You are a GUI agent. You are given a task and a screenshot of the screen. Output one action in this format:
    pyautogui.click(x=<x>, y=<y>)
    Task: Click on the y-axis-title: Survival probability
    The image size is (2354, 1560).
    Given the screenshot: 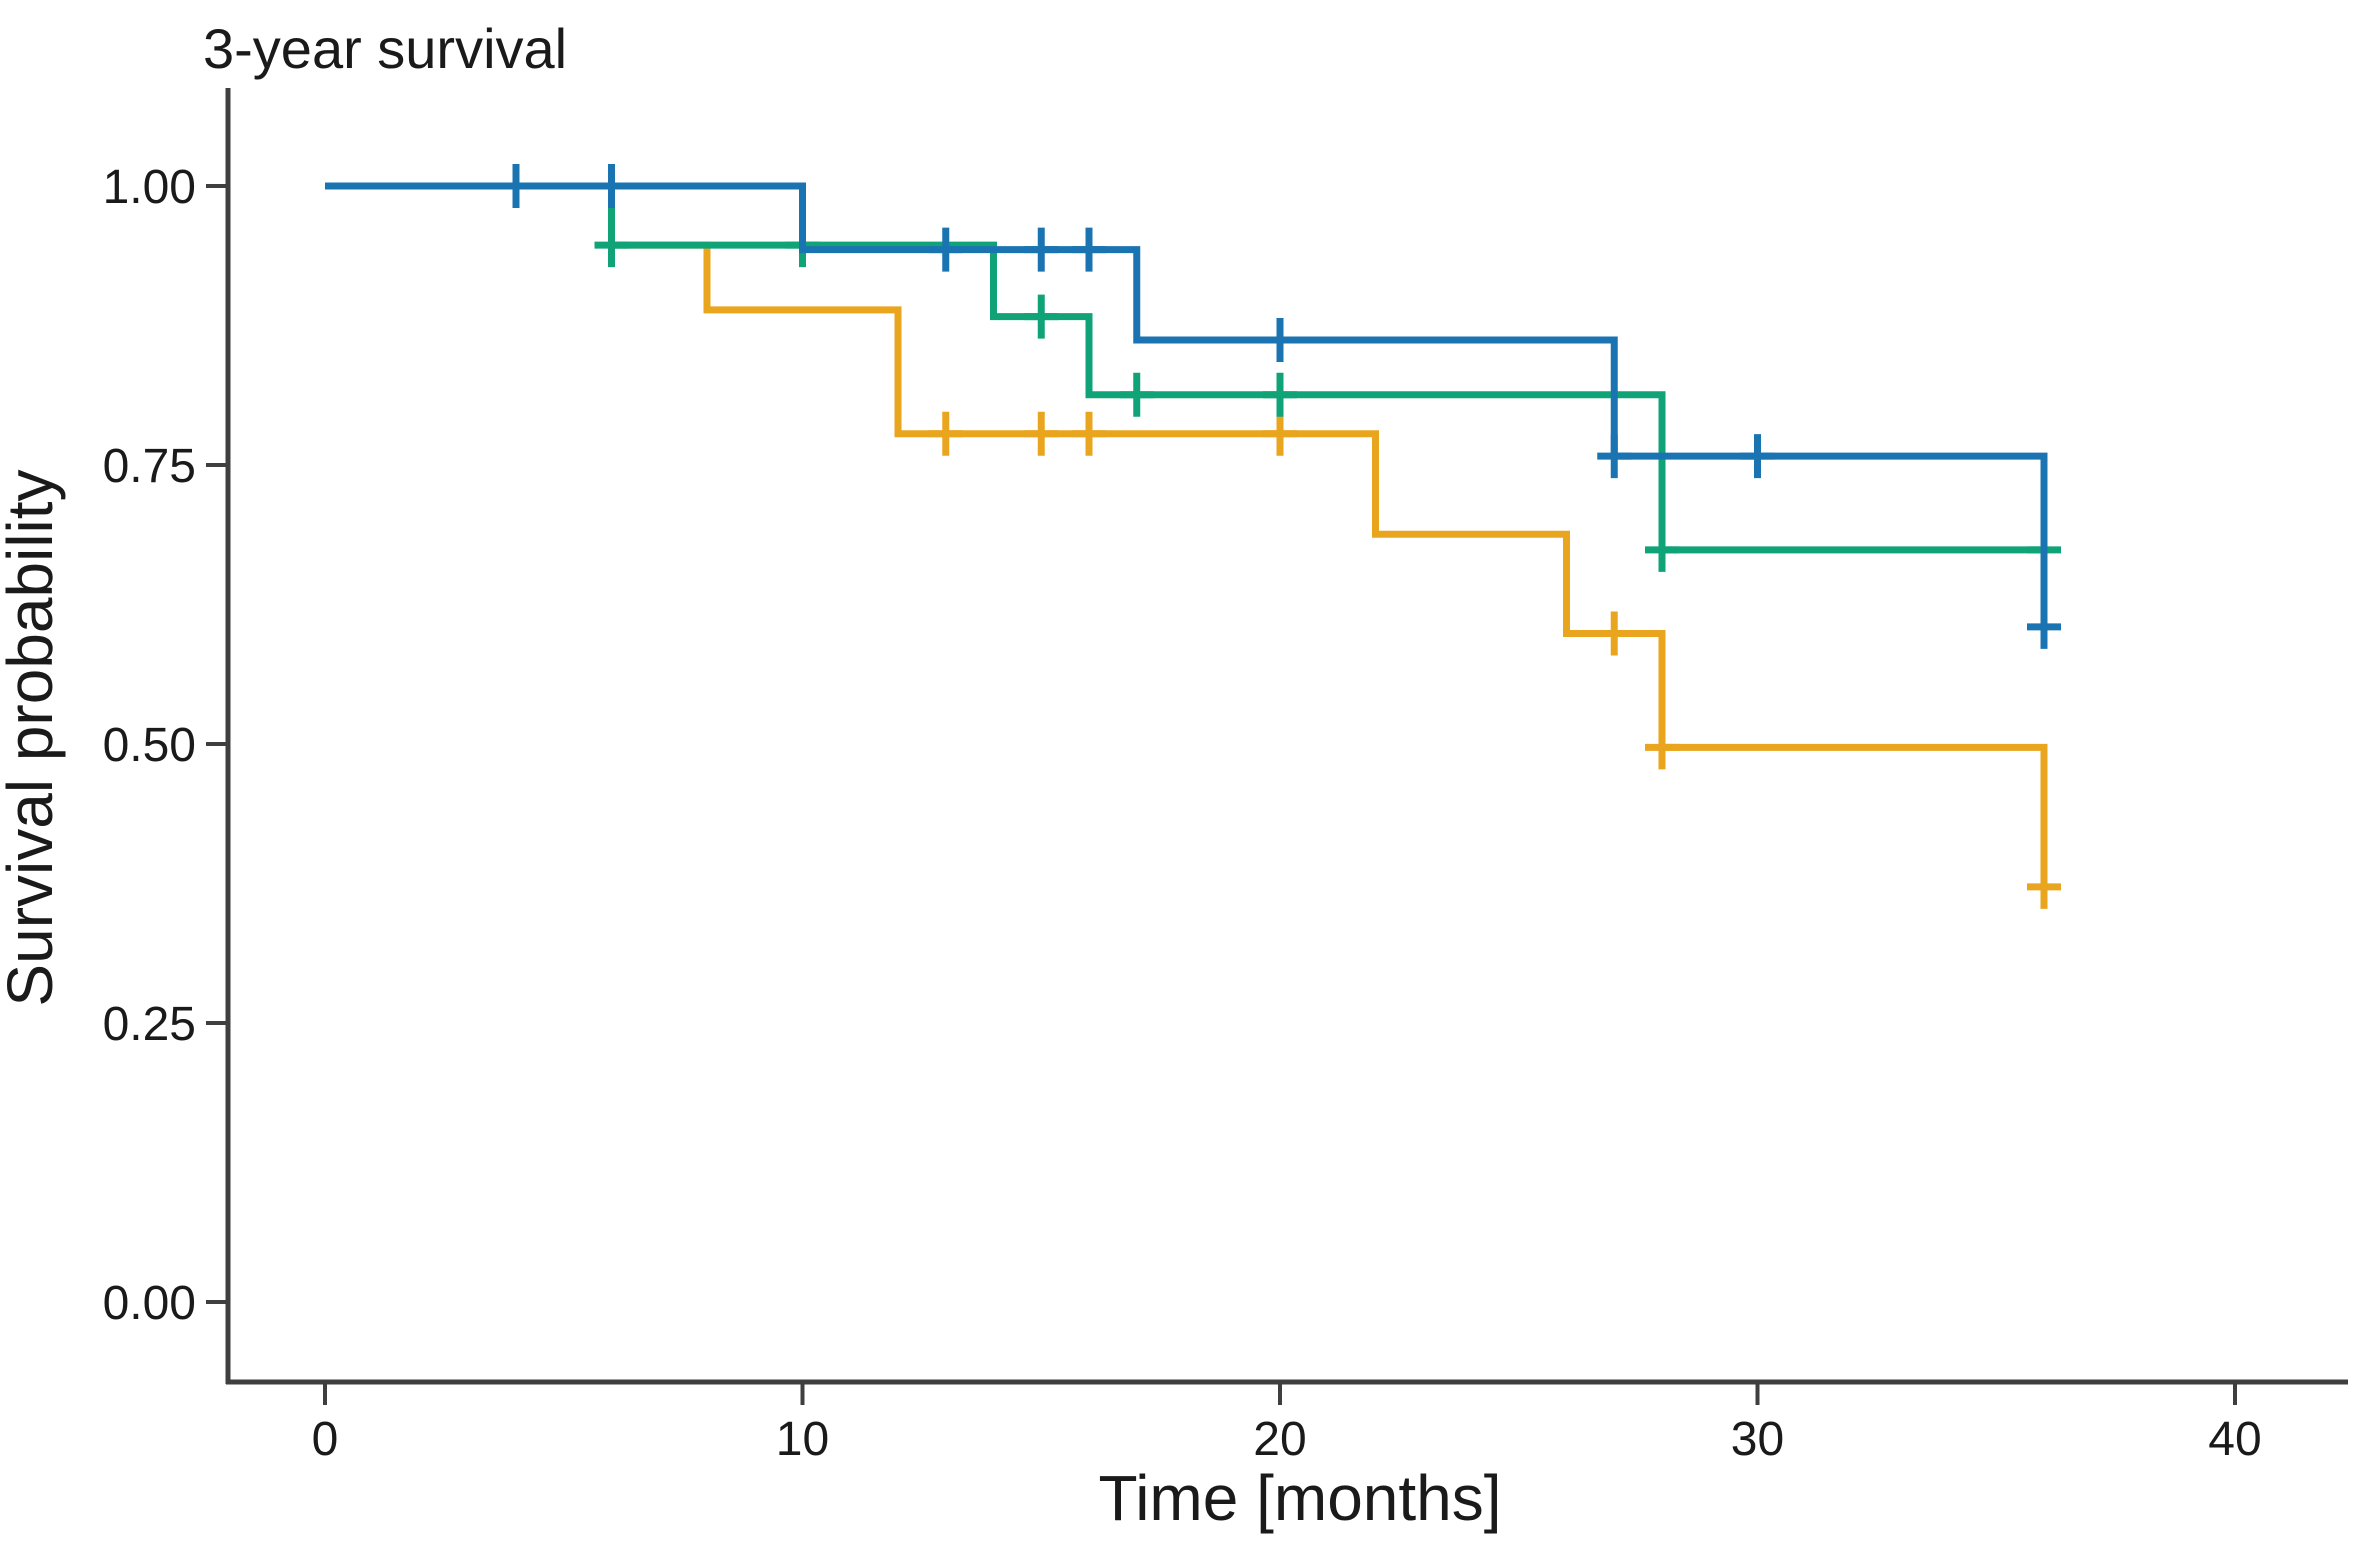 What is the action you would take?
    pyautogui.click(x=33, y=737)
    